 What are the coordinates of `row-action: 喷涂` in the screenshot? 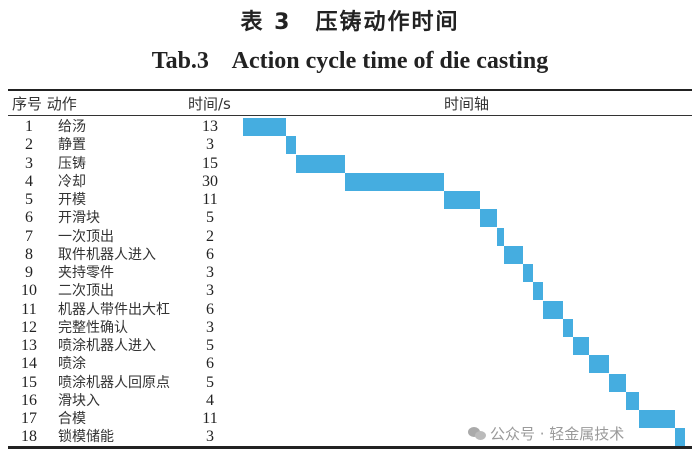 It's located at (72, 364).